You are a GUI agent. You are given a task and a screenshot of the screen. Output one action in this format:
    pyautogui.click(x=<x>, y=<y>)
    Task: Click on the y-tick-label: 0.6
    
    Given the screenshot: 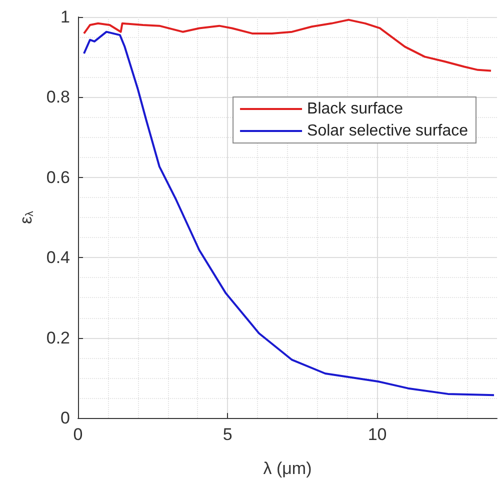 What is the action you would take?
    pyautogui.click(x=58, y=177)
    